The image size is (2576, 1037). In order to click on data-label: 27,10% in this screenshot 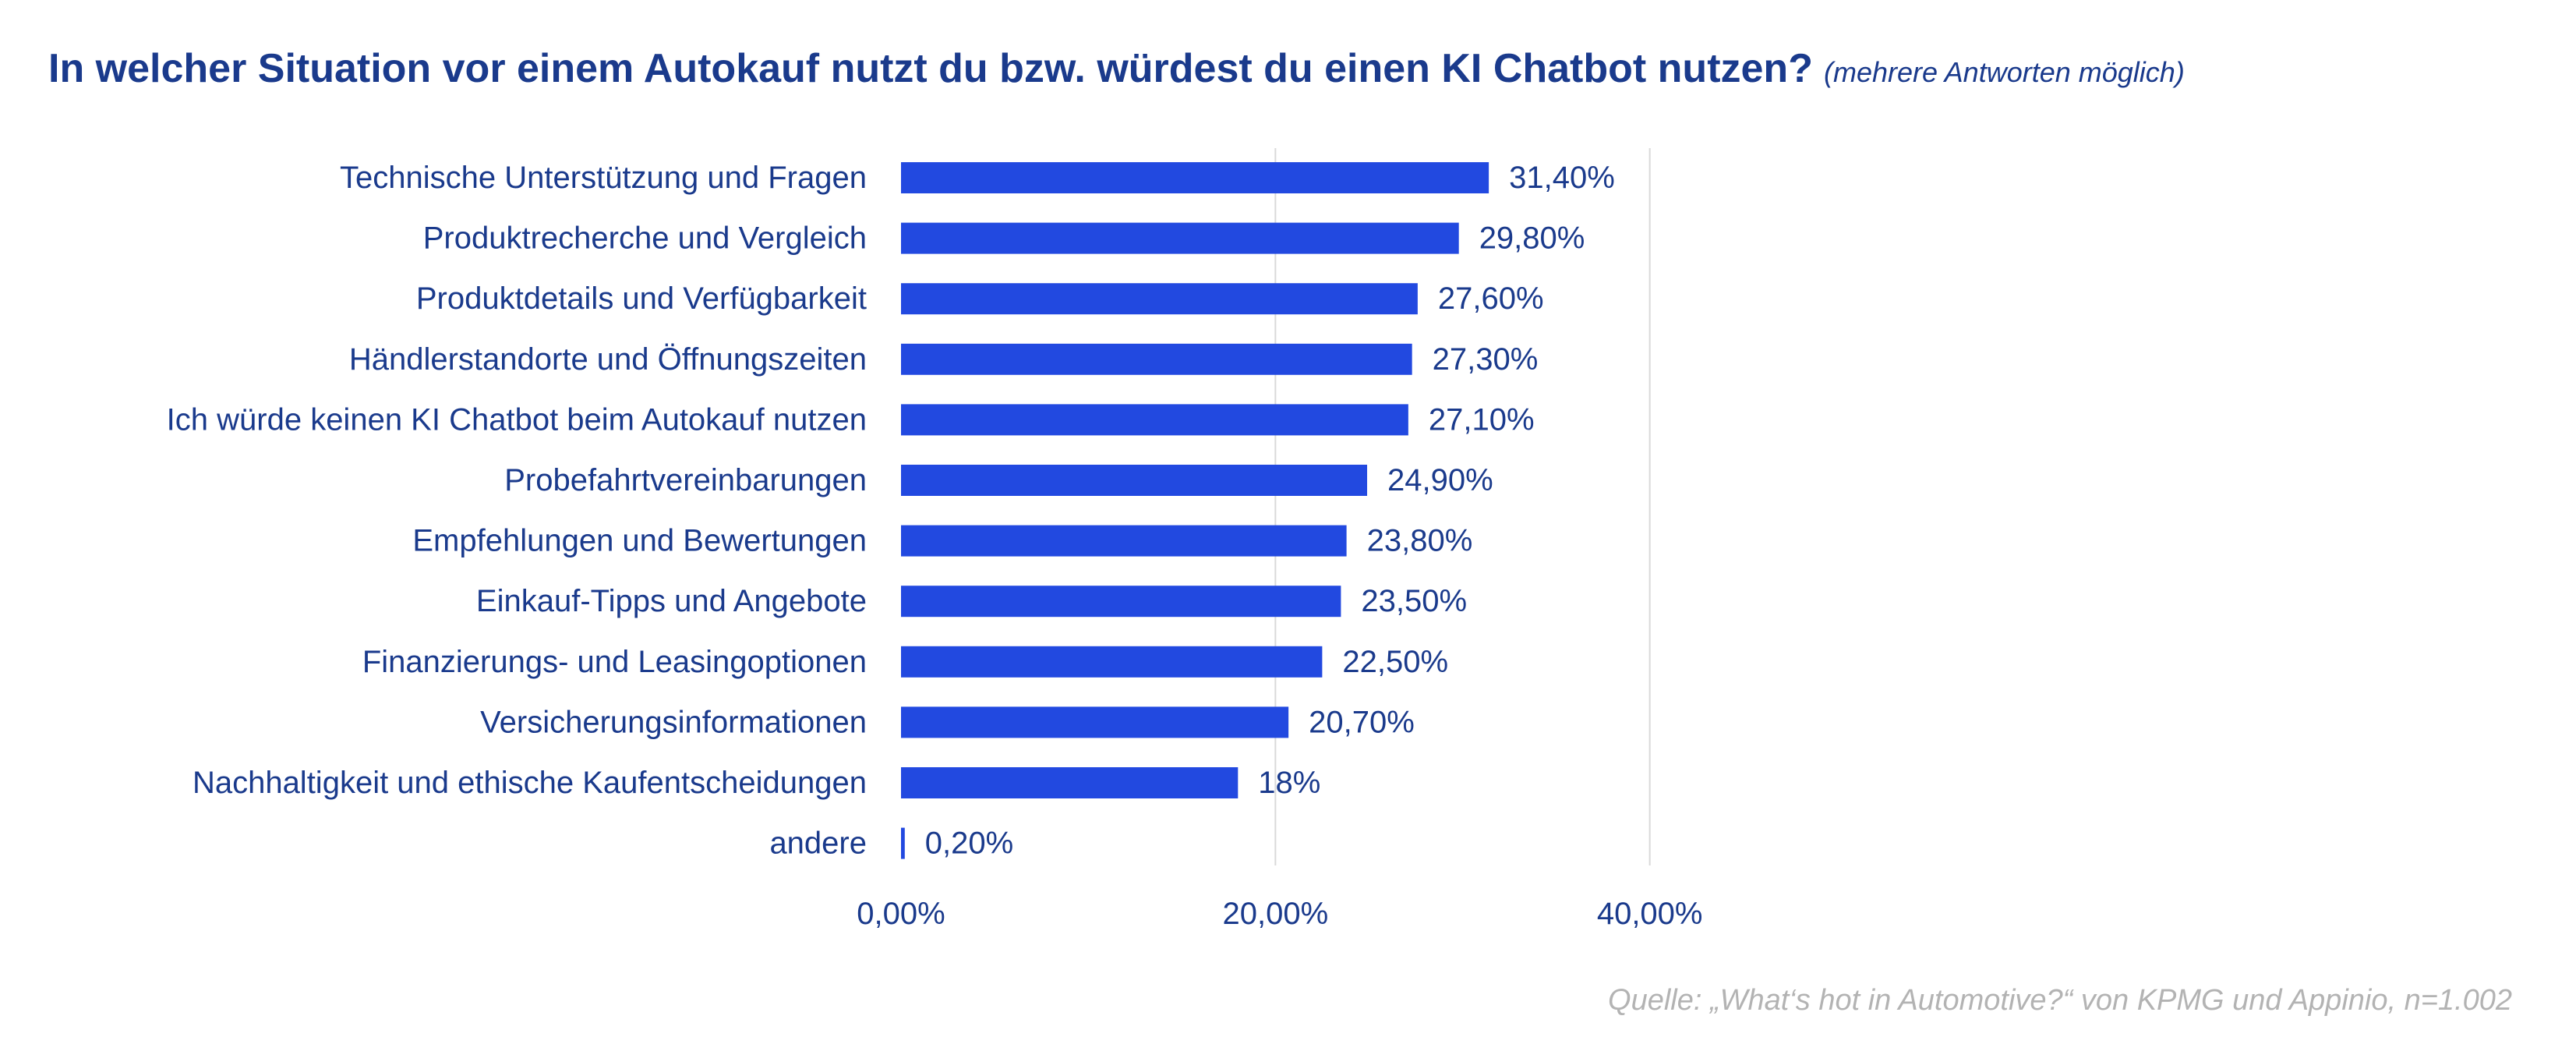, I will do `click(1482, 420)`.